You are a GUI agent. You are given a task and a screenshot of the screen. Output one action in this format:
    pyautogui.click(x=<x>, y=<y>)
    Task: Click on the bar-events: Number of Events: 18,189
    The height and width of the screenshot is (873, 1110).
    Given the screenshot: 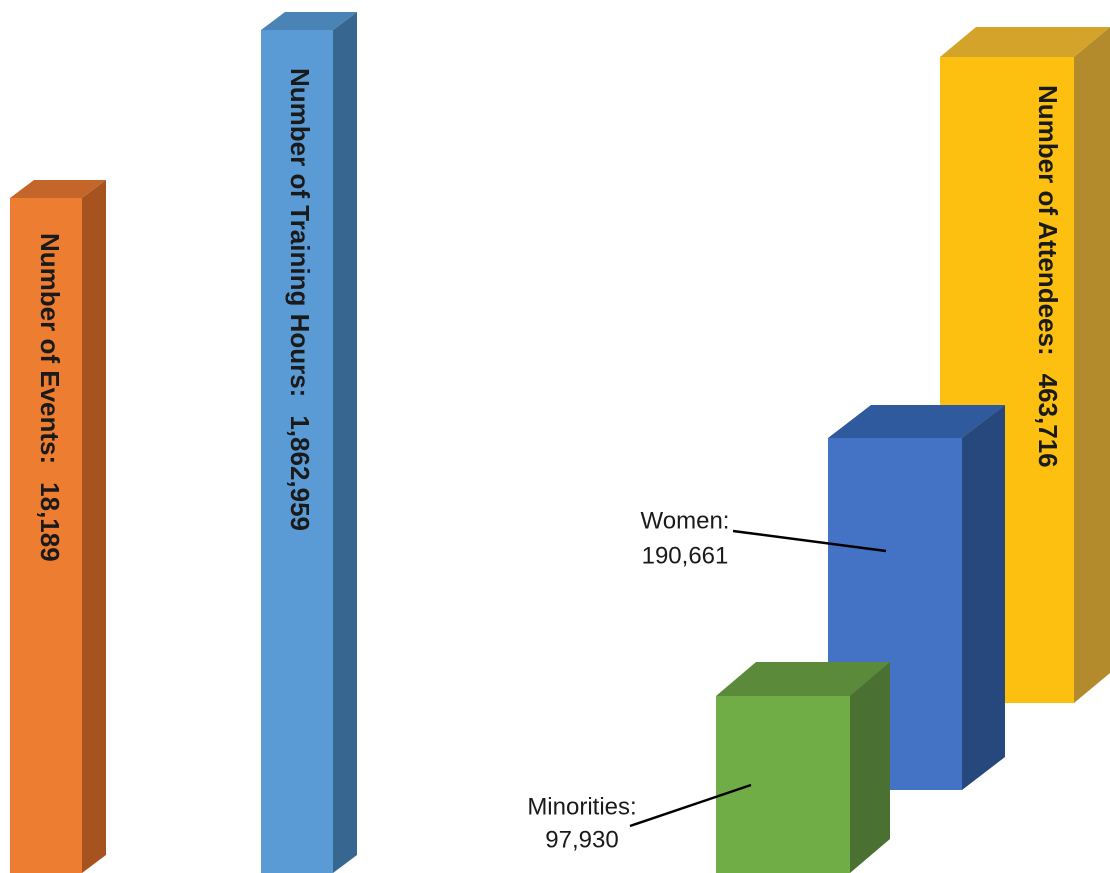 What is the action you would take?
    pyautogui.click(x=58, y=526)
    